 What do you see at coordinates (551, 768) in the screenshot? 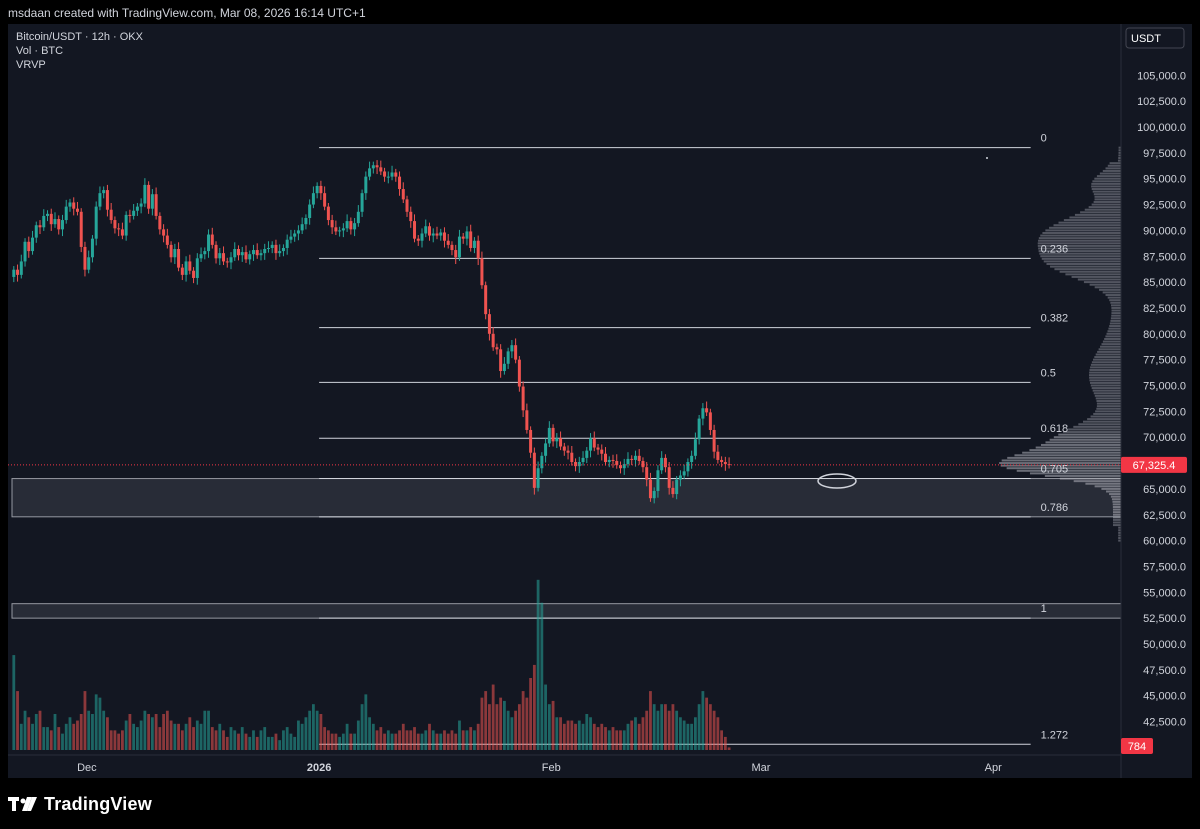
I see `time-tick: Feb` at bounding box center [551, 768].